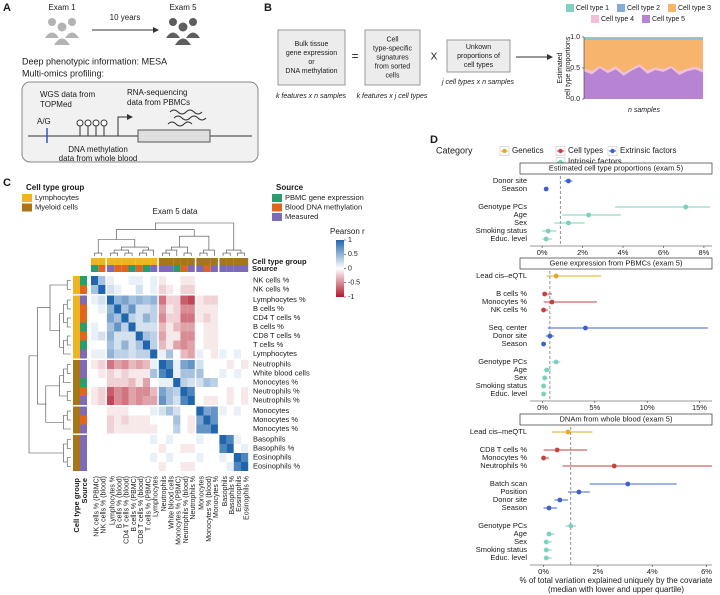 Image resolution: width=720 pixels, height=595 pixels. Describe the element at coordinates (62, 7) in the screenshot. I see `exam-label: Exam 1` at that location.